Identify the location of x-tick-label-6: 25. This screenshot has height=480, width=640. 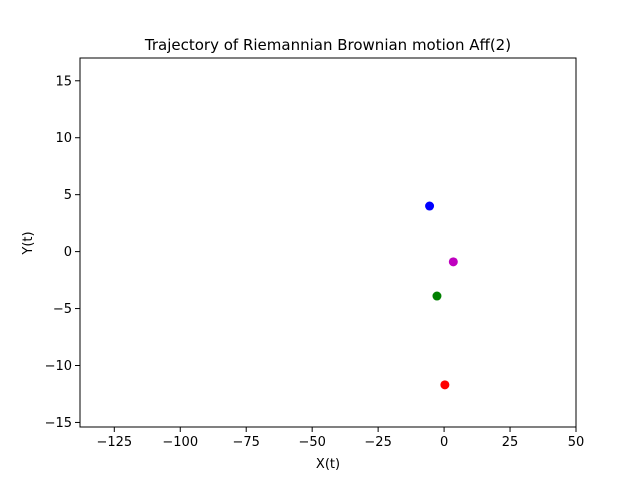
(510, 442).